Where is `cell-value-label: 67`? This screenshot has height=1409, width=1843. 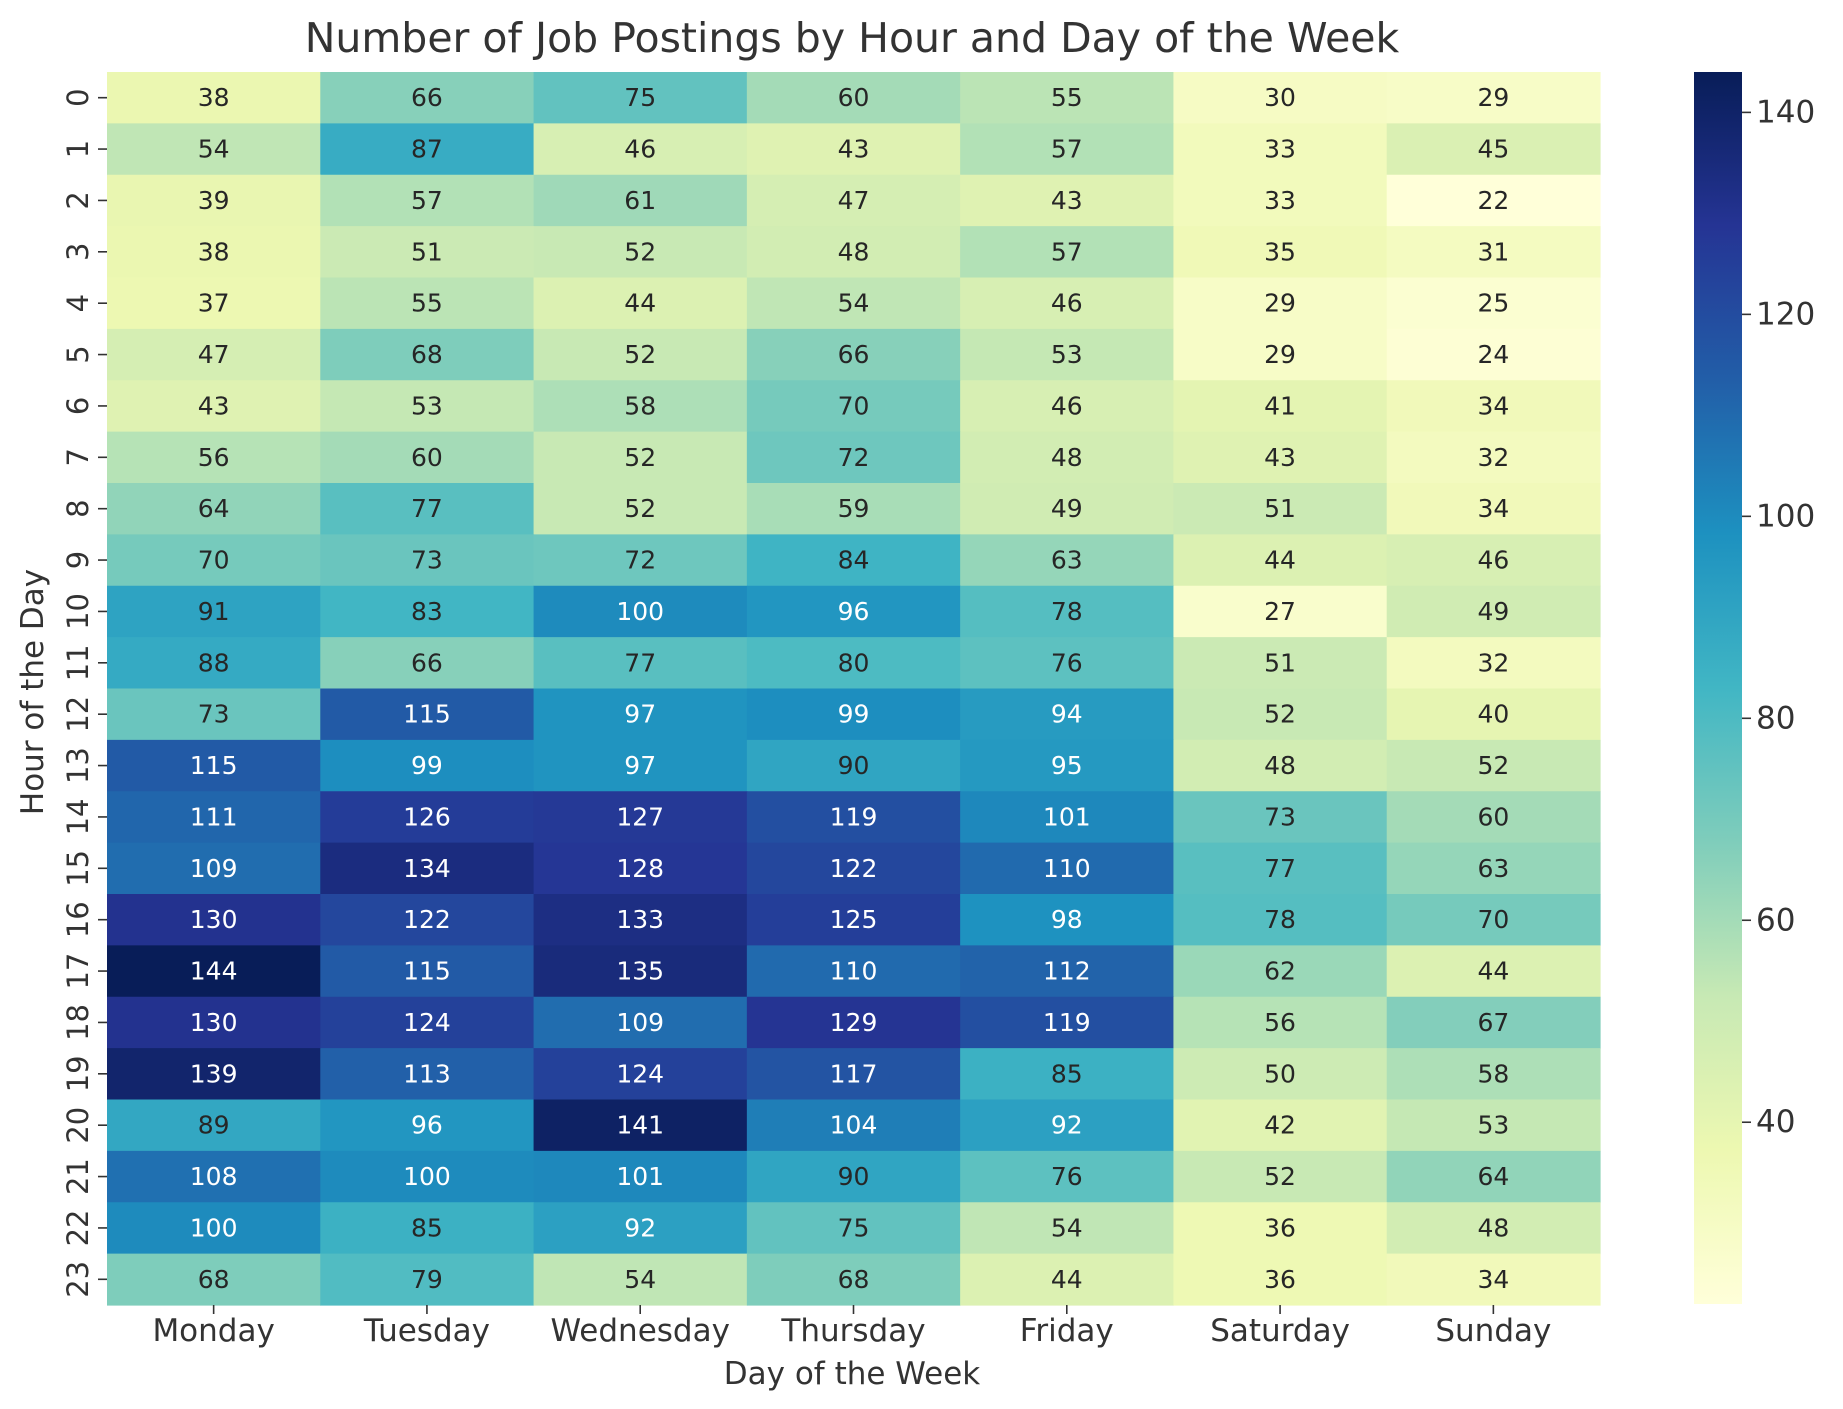 cell-value-label: 67 is located at coordinates (1493, 1022).